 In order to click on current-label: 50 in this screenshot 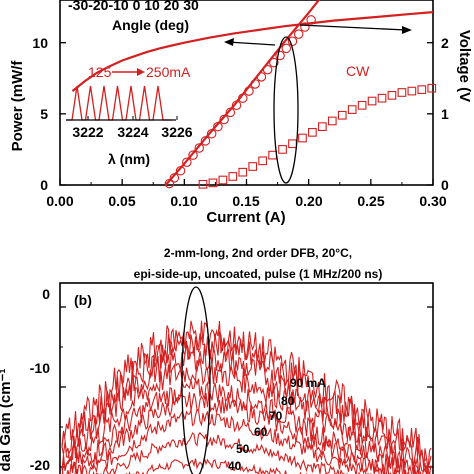, I will do `click(243, 449)`.